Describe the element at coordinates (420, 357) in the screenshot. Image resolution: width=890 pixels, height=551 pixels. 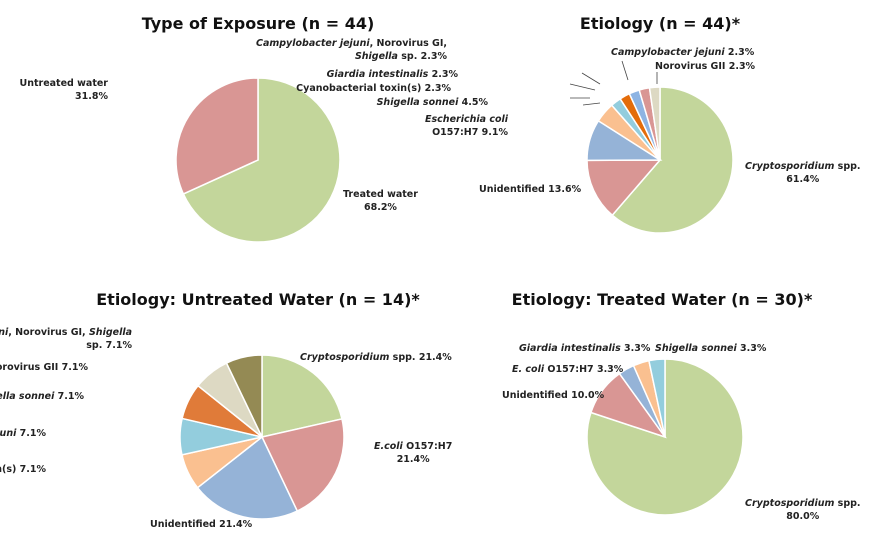
I see `label-segment: spp. 21.4%` at that location.